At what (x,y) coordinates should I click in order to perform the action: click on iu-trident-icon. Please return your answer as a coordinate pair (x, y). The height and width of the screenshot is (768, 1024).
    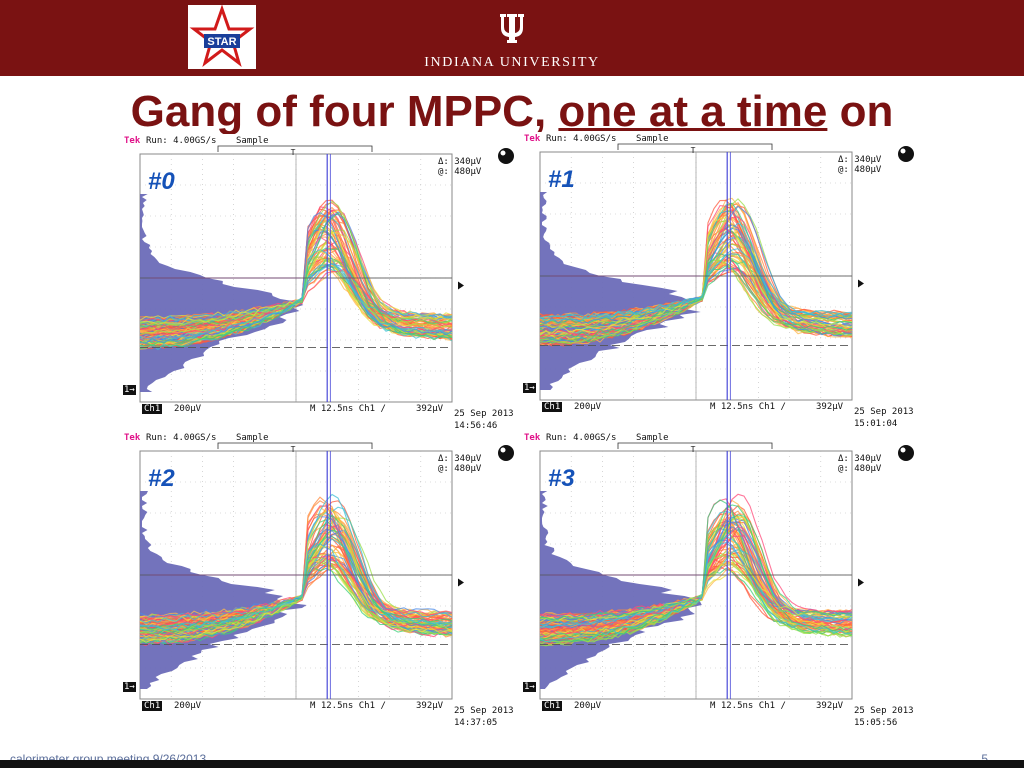
    Looking at the image, I should click on (512, 27).